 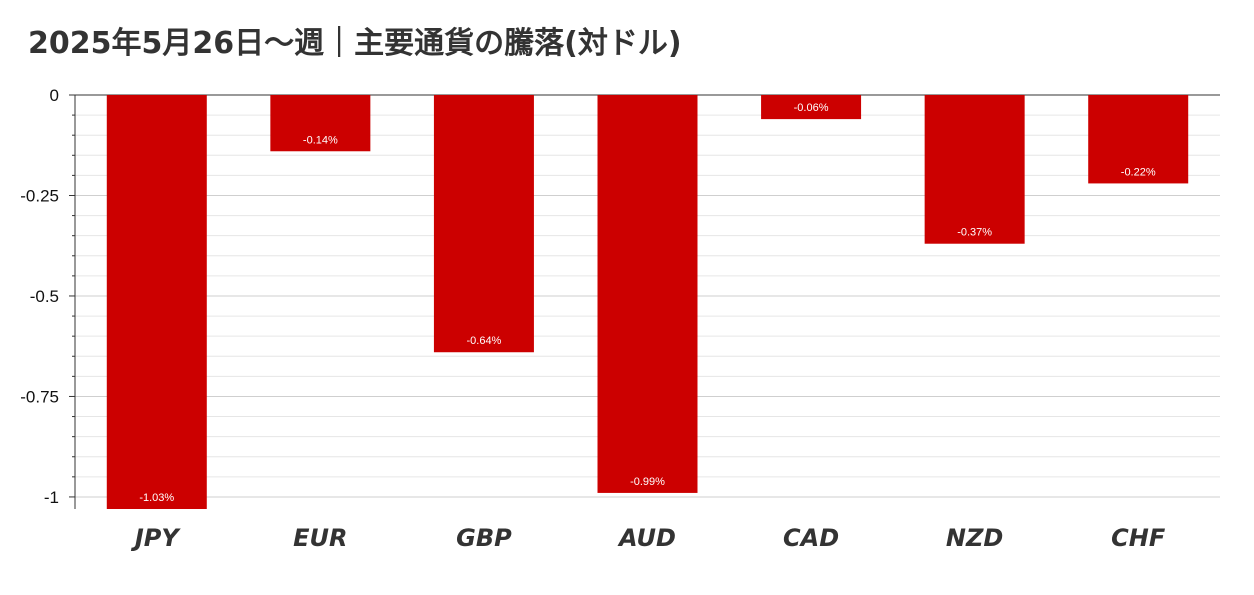 What do you see at coordinates (1138, 538) in the screenshot?
I see `x-tick-label-chf: CHF` at bounding box center [1138, 538].